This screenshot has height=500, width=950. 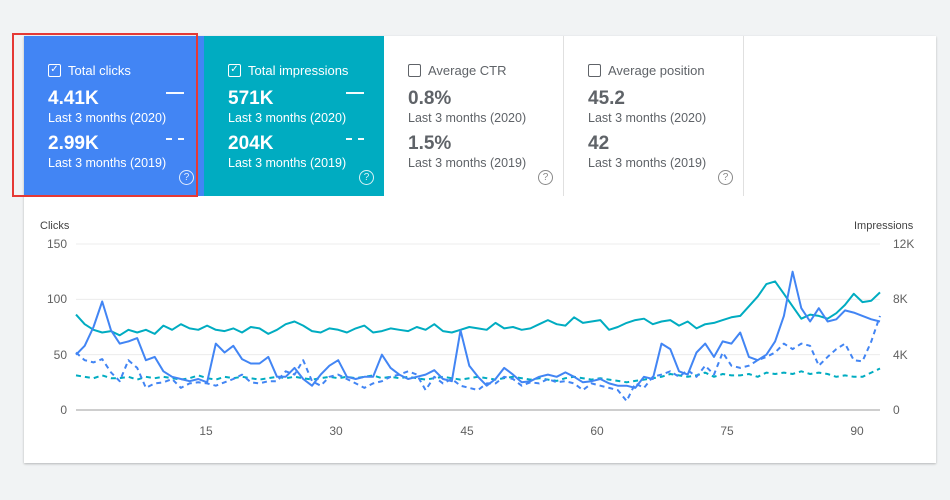 What do you see at coordinates (60, 355) in the screenshot?
I see `y-left-tick-label: 50` at bounding box center [60, 355].